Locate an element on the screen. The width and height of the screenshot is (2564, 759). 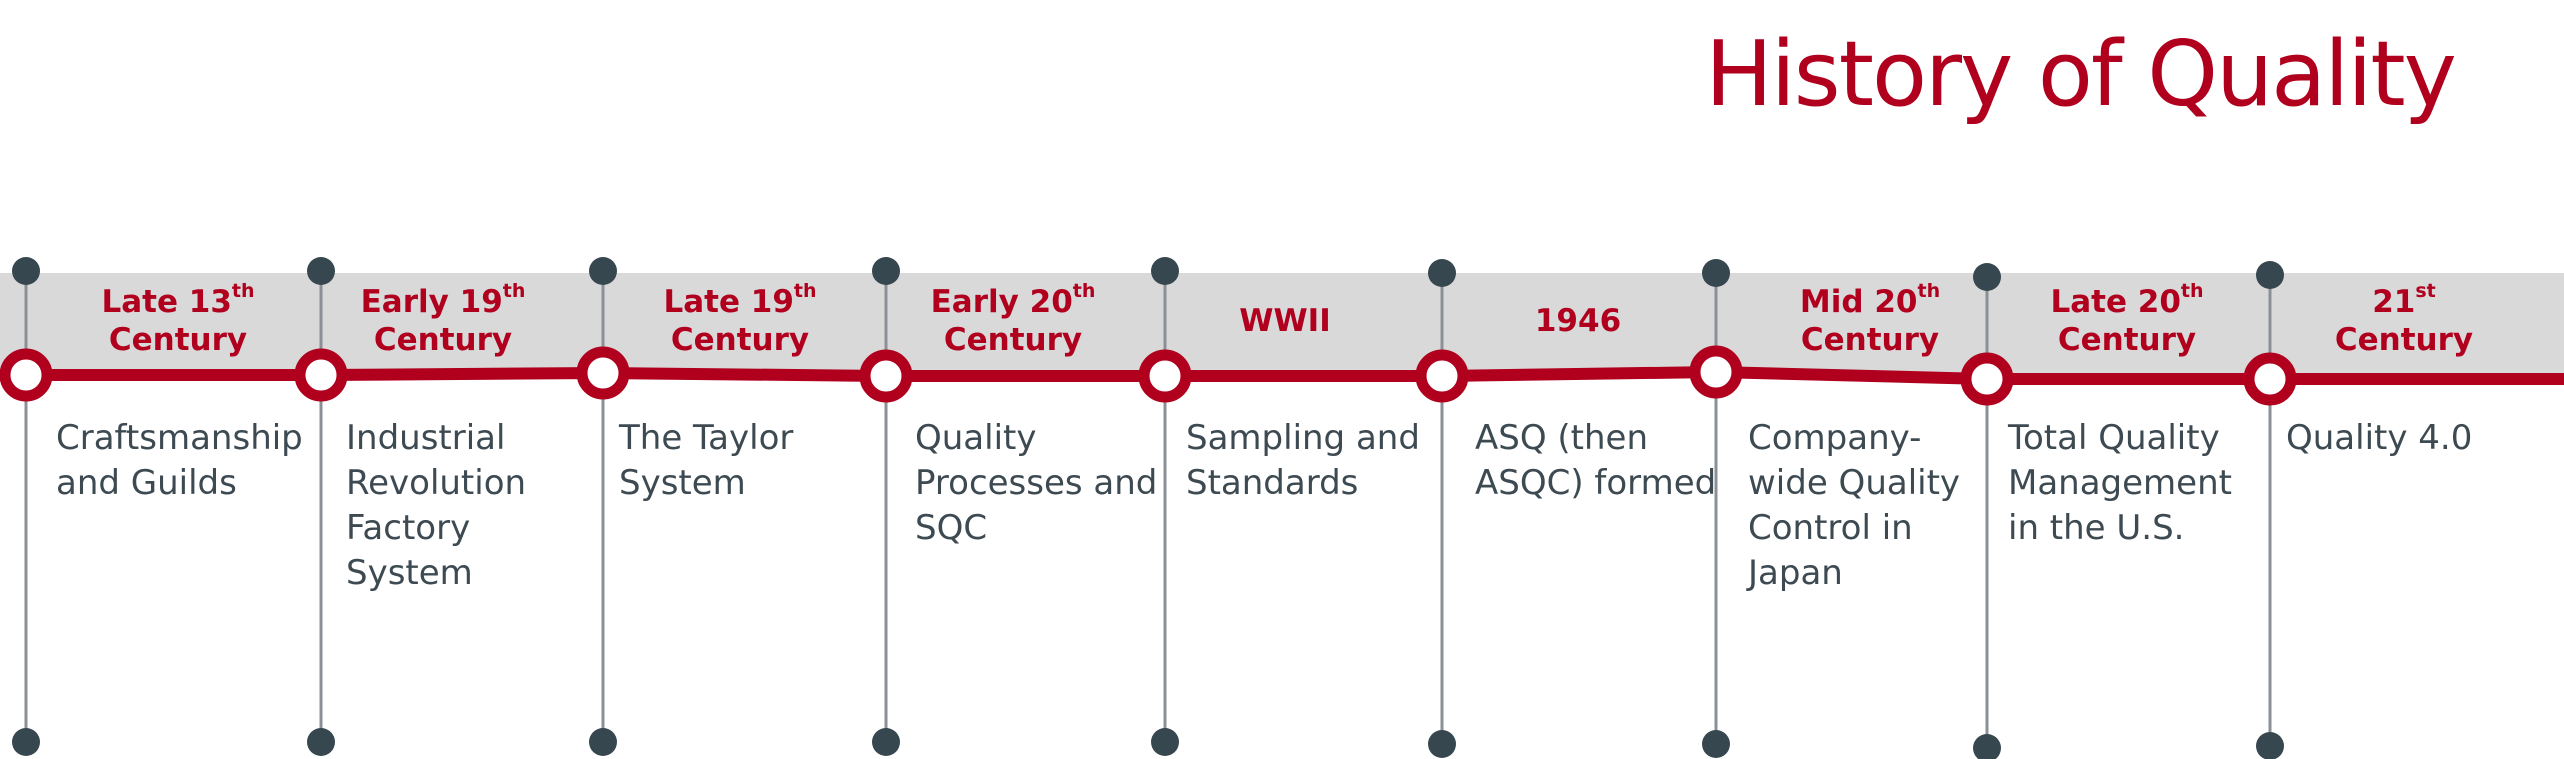
milestone-description: Quality Processes and SQC is located at coordinates (1036, 483).